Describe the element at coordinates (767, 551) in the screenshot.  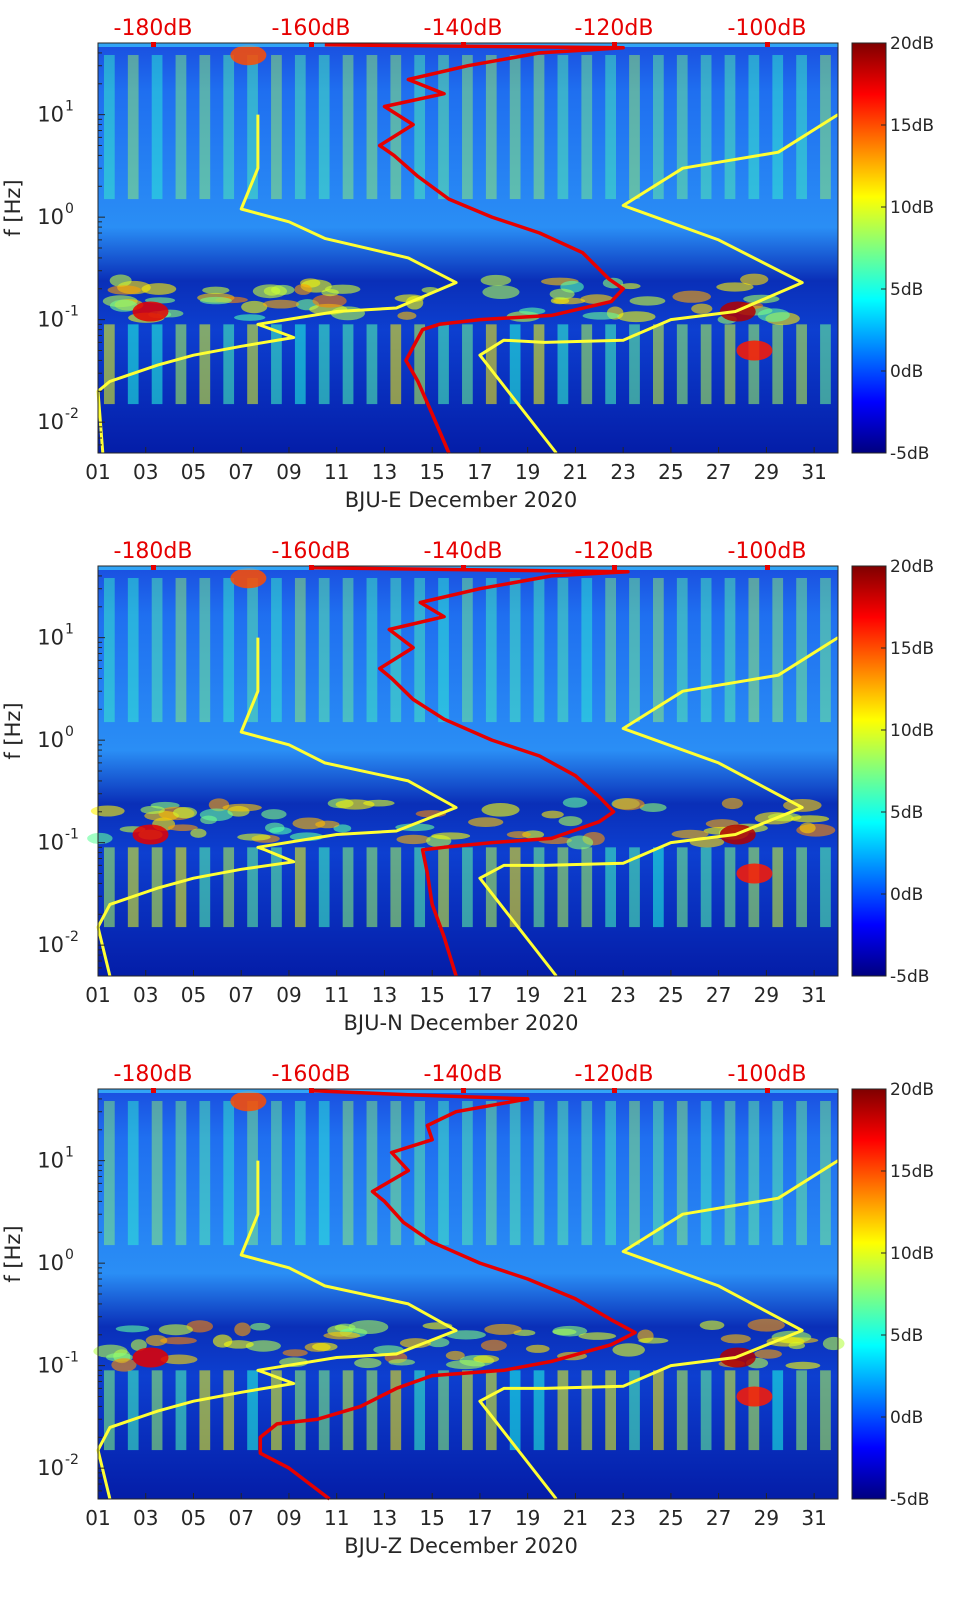
I see `top-db-tick-label: -100dB` at that location.